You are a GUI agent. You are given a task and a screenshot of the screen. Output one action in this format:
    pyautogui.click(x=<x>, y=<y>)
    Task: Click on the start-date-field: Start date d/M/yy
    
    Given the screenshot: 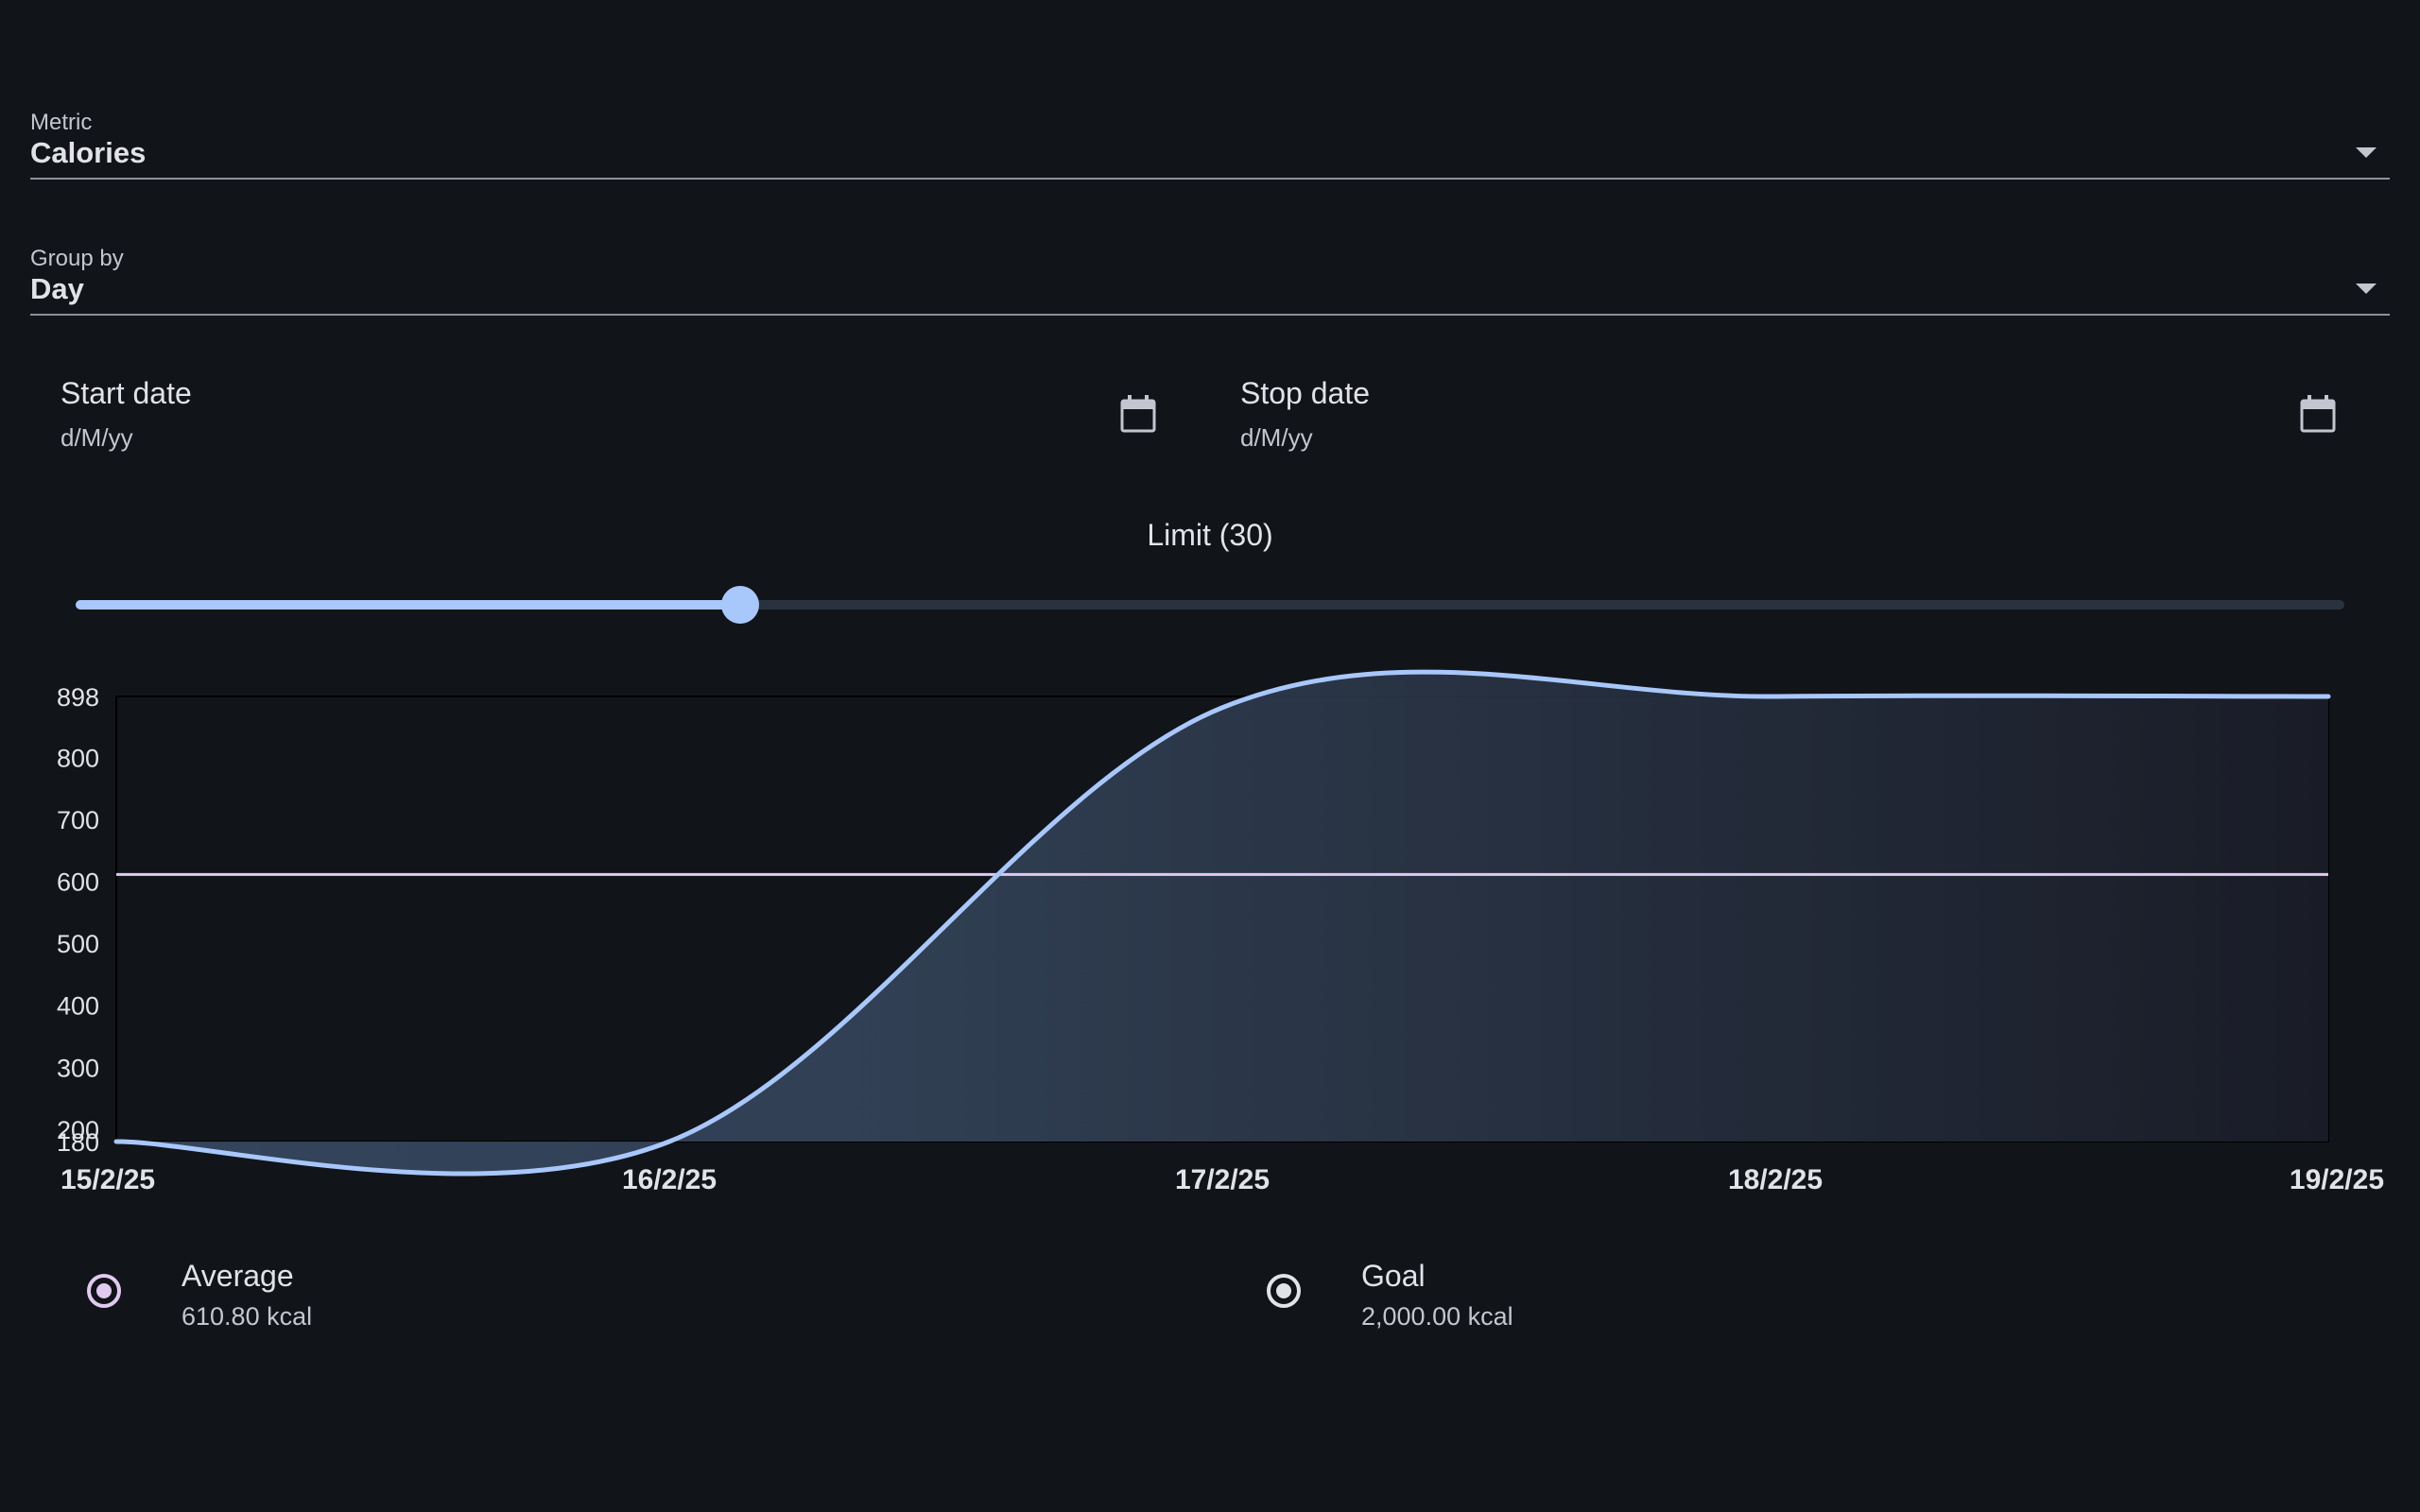 What is the action you would take?
    pyautogui.click(x=605, y=406)
    